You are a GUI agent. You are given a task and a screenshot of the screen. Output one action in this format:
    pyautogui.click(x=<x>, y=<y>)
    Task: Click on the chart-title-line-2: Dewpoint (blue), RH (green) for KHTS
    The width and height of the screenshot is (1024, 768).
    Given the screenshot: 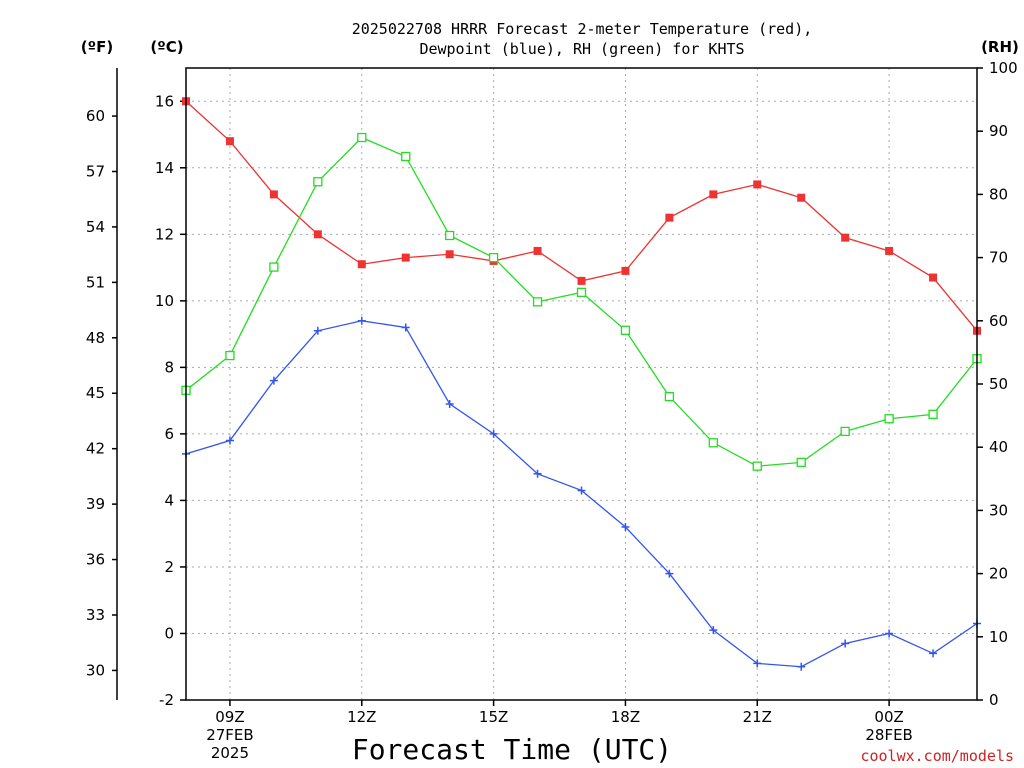 What is the action you would take?
    pyautogui.click(x=581, y=49)
    